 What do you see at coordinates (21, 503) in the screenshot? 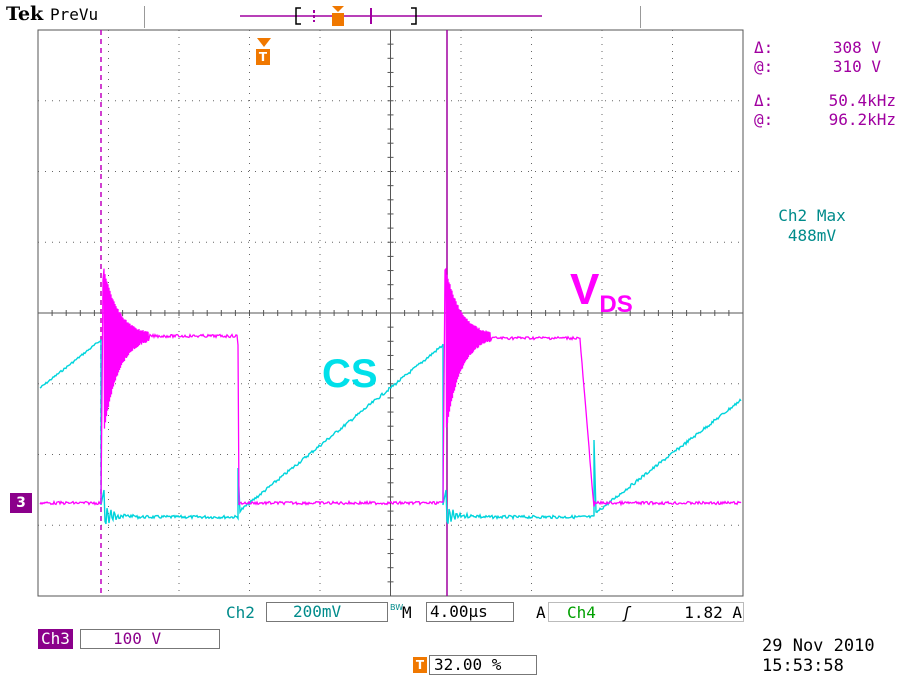
I see `ch3-ground-marker: 3` at bounding box center [21, 503].